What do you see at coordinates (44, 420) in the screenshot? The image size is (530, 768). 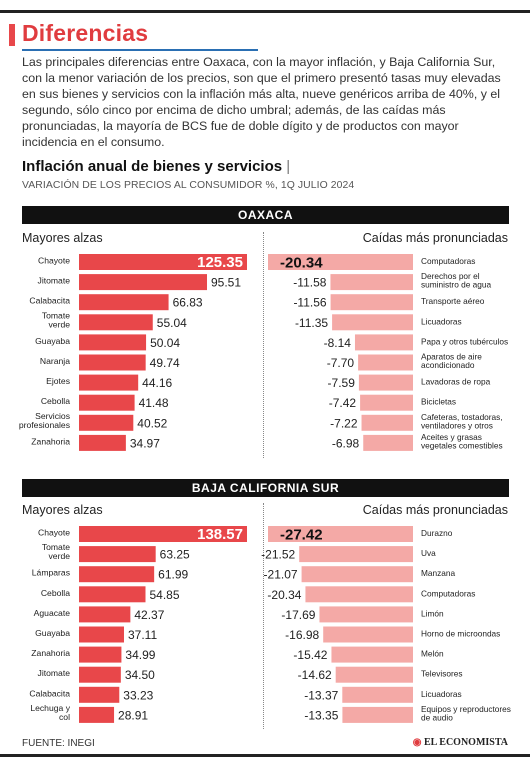 I see `oaxaca-rises-label-servicios-profesionales: Servicios profesionales` at bounding box center [44, 420].